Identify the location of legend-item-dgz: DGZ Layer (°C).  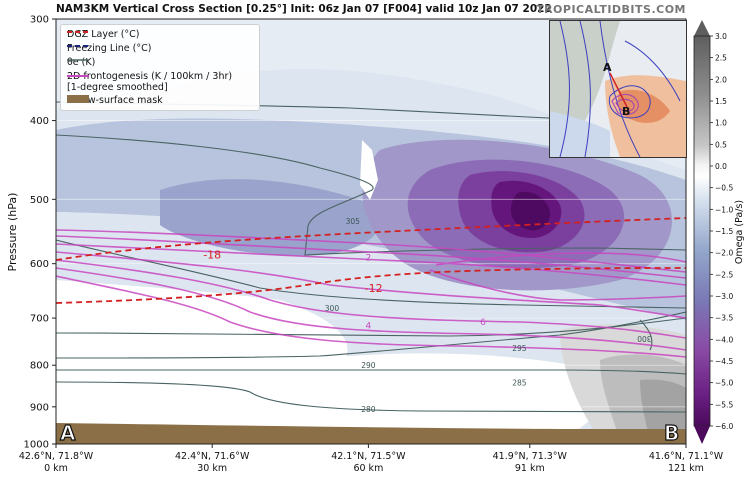
(103, 34).